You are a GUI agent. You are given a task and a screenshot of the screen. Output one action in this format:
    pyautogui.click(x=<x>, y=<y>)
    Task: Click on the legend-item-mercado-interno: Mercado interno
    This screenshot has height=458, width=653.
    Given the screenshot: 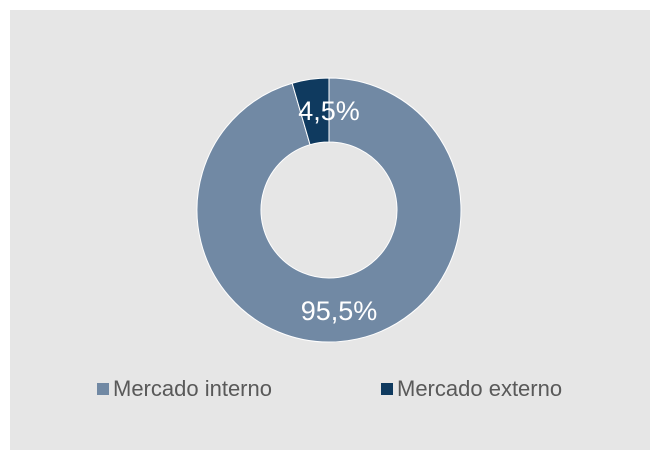 What is the action you would take?
    pyautogui.click(x=184, y=389)
    